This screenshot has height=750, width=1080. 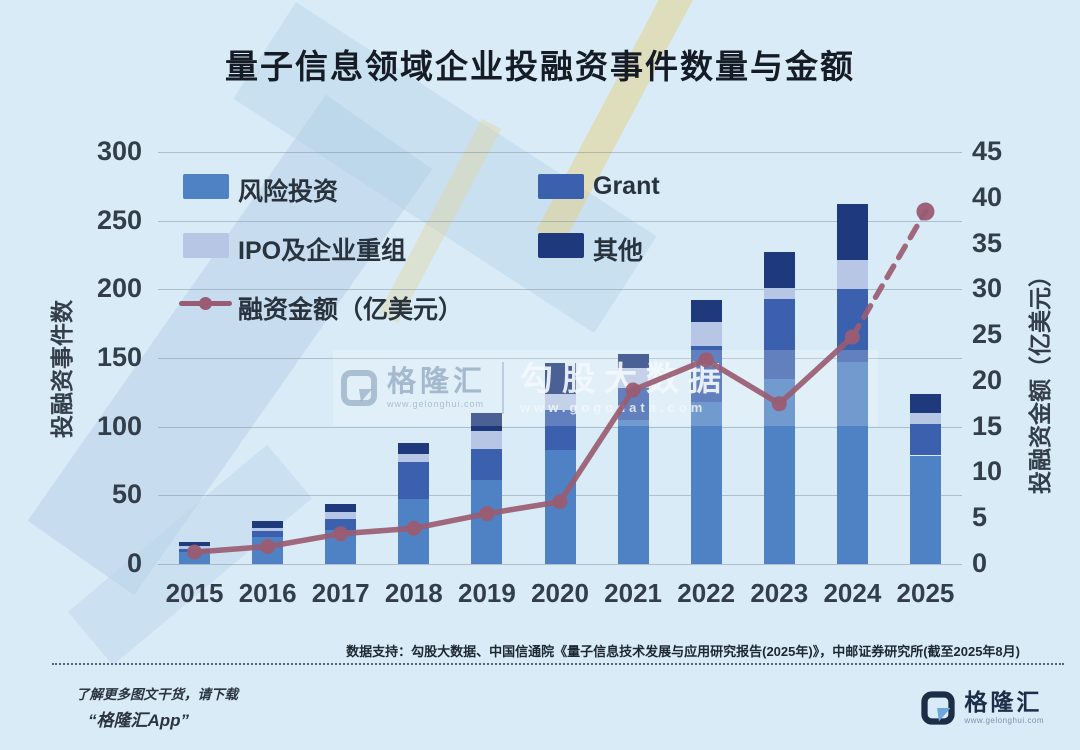 What do you see at coordinates (437, 381) in the screenshot?
I see `watermark-gelonghui-name: 格隆汇` at bounding box center [437, 381].